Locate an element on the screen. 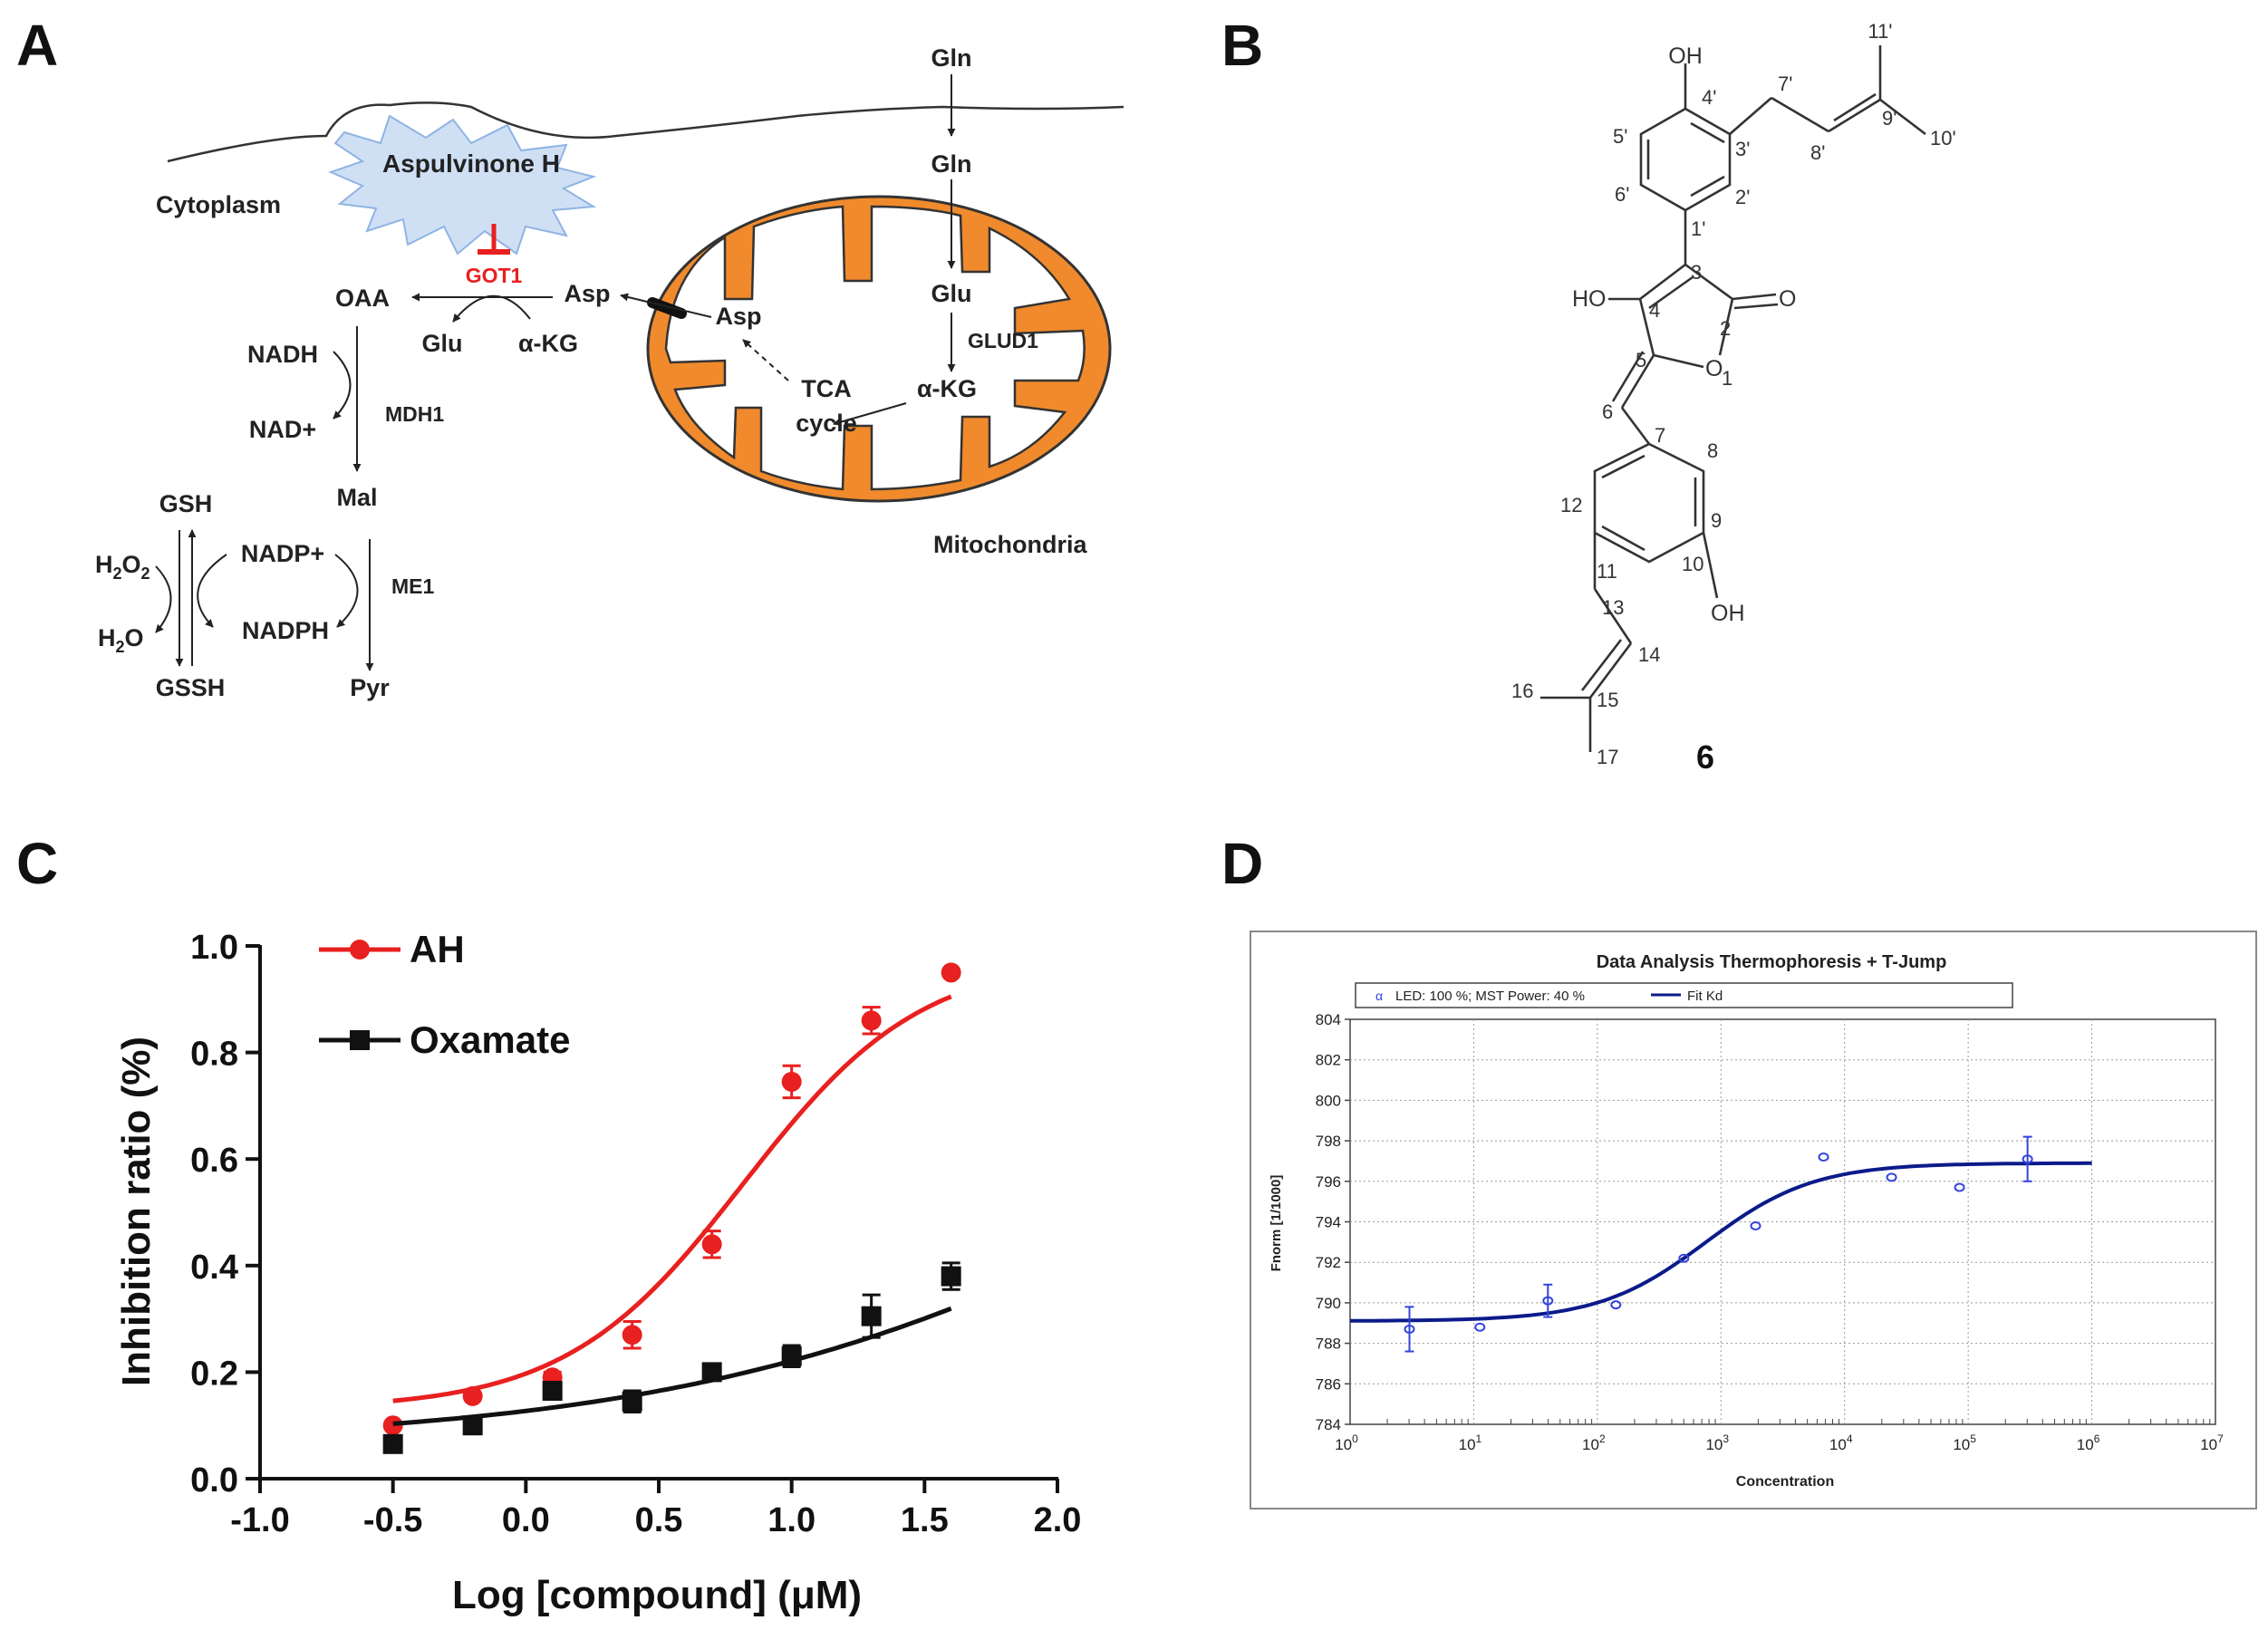 This screenshot has width=2268, height=1630. d-xtick-label: 10⁷ is located at coordinates (2212, 1443).